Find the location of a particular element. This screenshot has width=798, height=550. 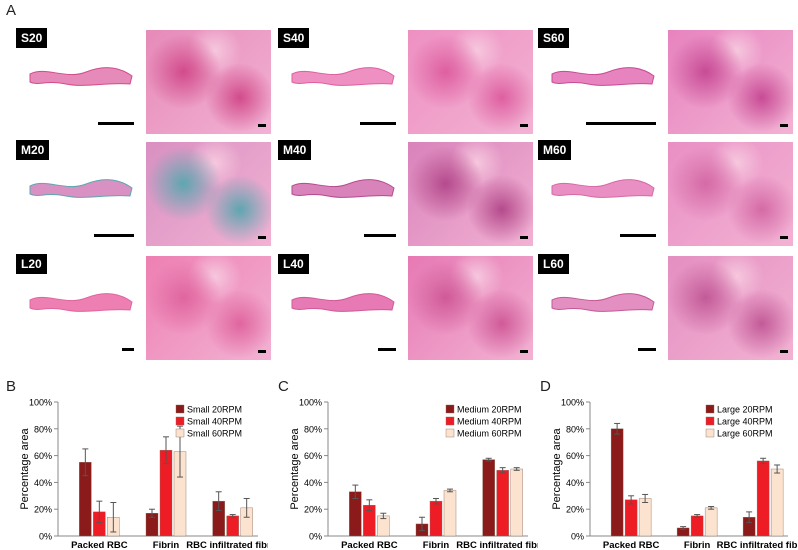

legend-label: Large 60RPM is located at coordinates (745, 434).